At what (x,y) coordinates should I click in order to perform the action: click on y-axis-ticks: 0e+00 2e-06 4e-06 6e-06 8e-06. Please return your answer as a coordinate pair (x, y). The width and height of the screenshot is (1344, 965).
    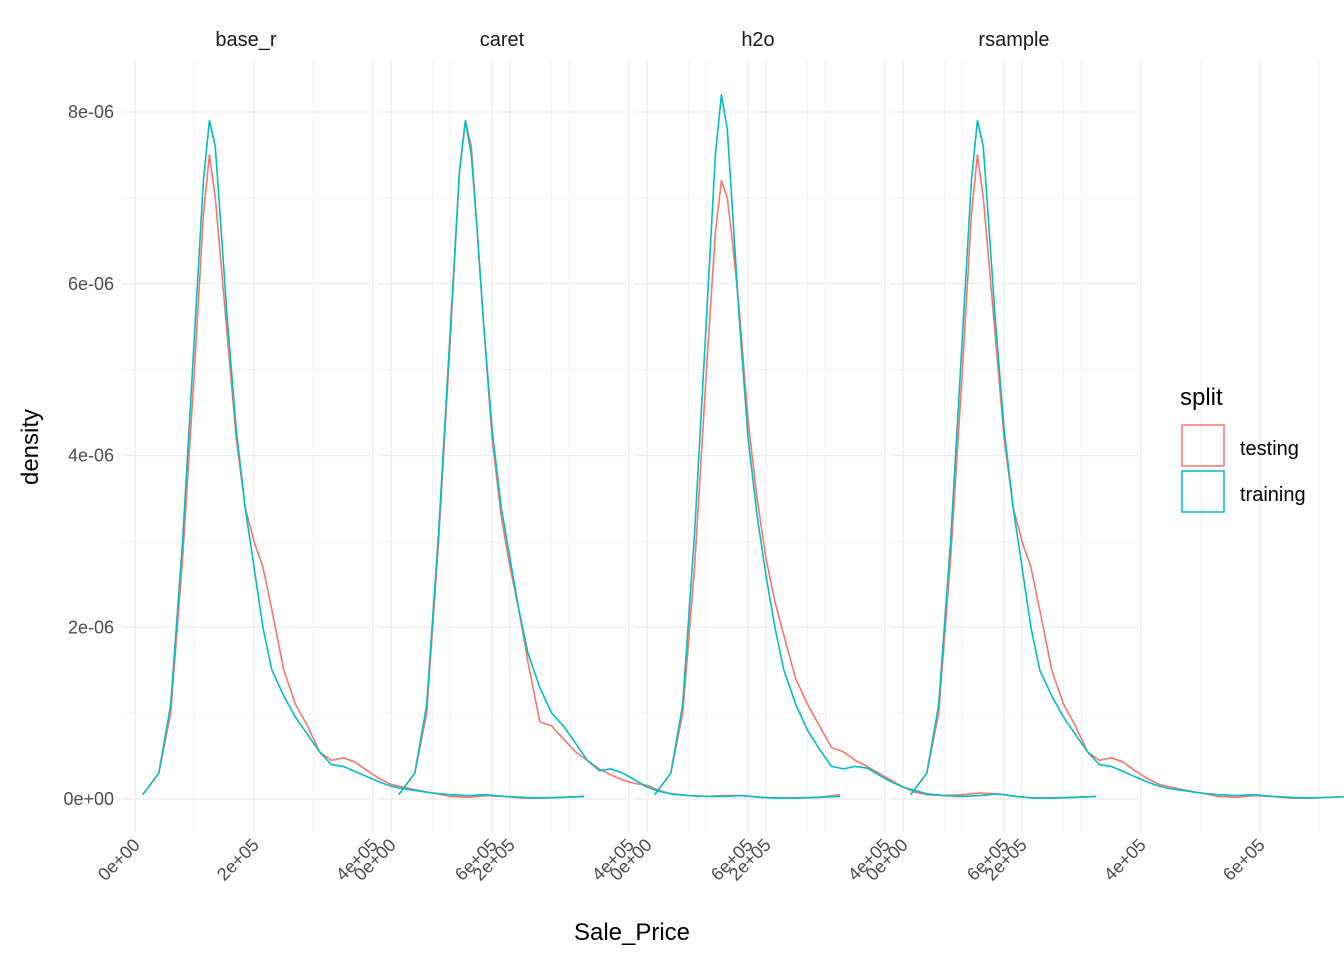
    Looking at the image, I should click on (88, 455).